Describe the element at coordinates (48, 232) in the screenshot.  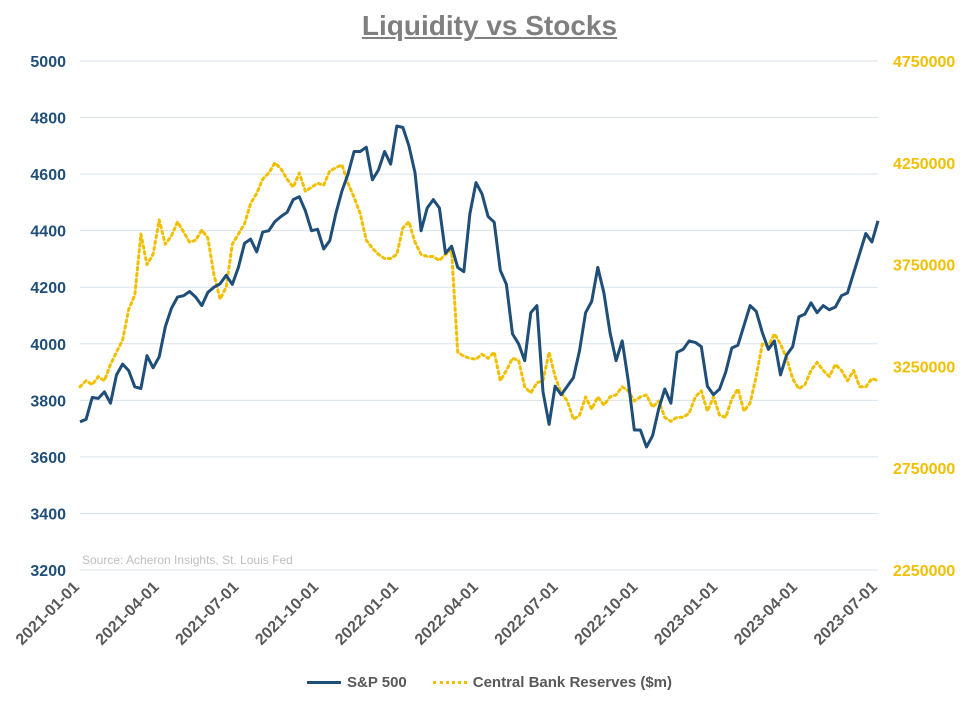
I see `left-tick-label: 4400` at that location.